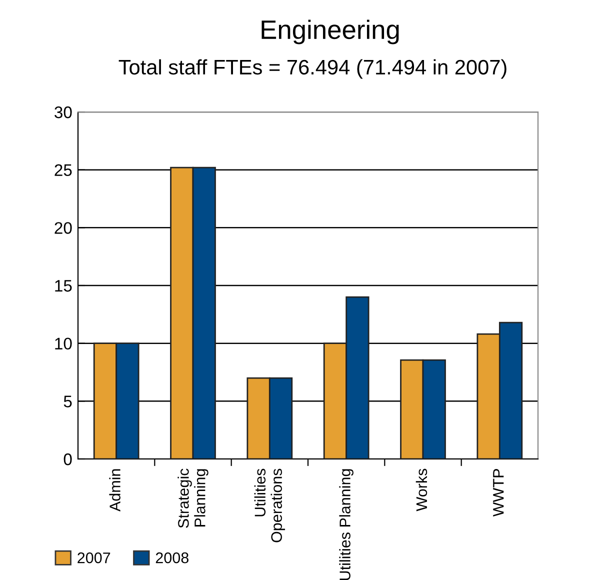 The image size is (596, 580). What do you see at coordinates (63, 170) in the screenshot?
I see `y-tick-label: 25` at bounding box center [63, 170].